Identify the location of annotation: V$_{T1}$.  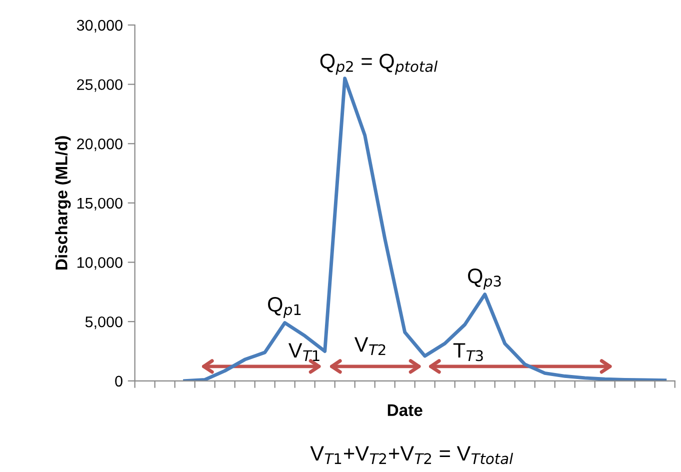
(304, 352).